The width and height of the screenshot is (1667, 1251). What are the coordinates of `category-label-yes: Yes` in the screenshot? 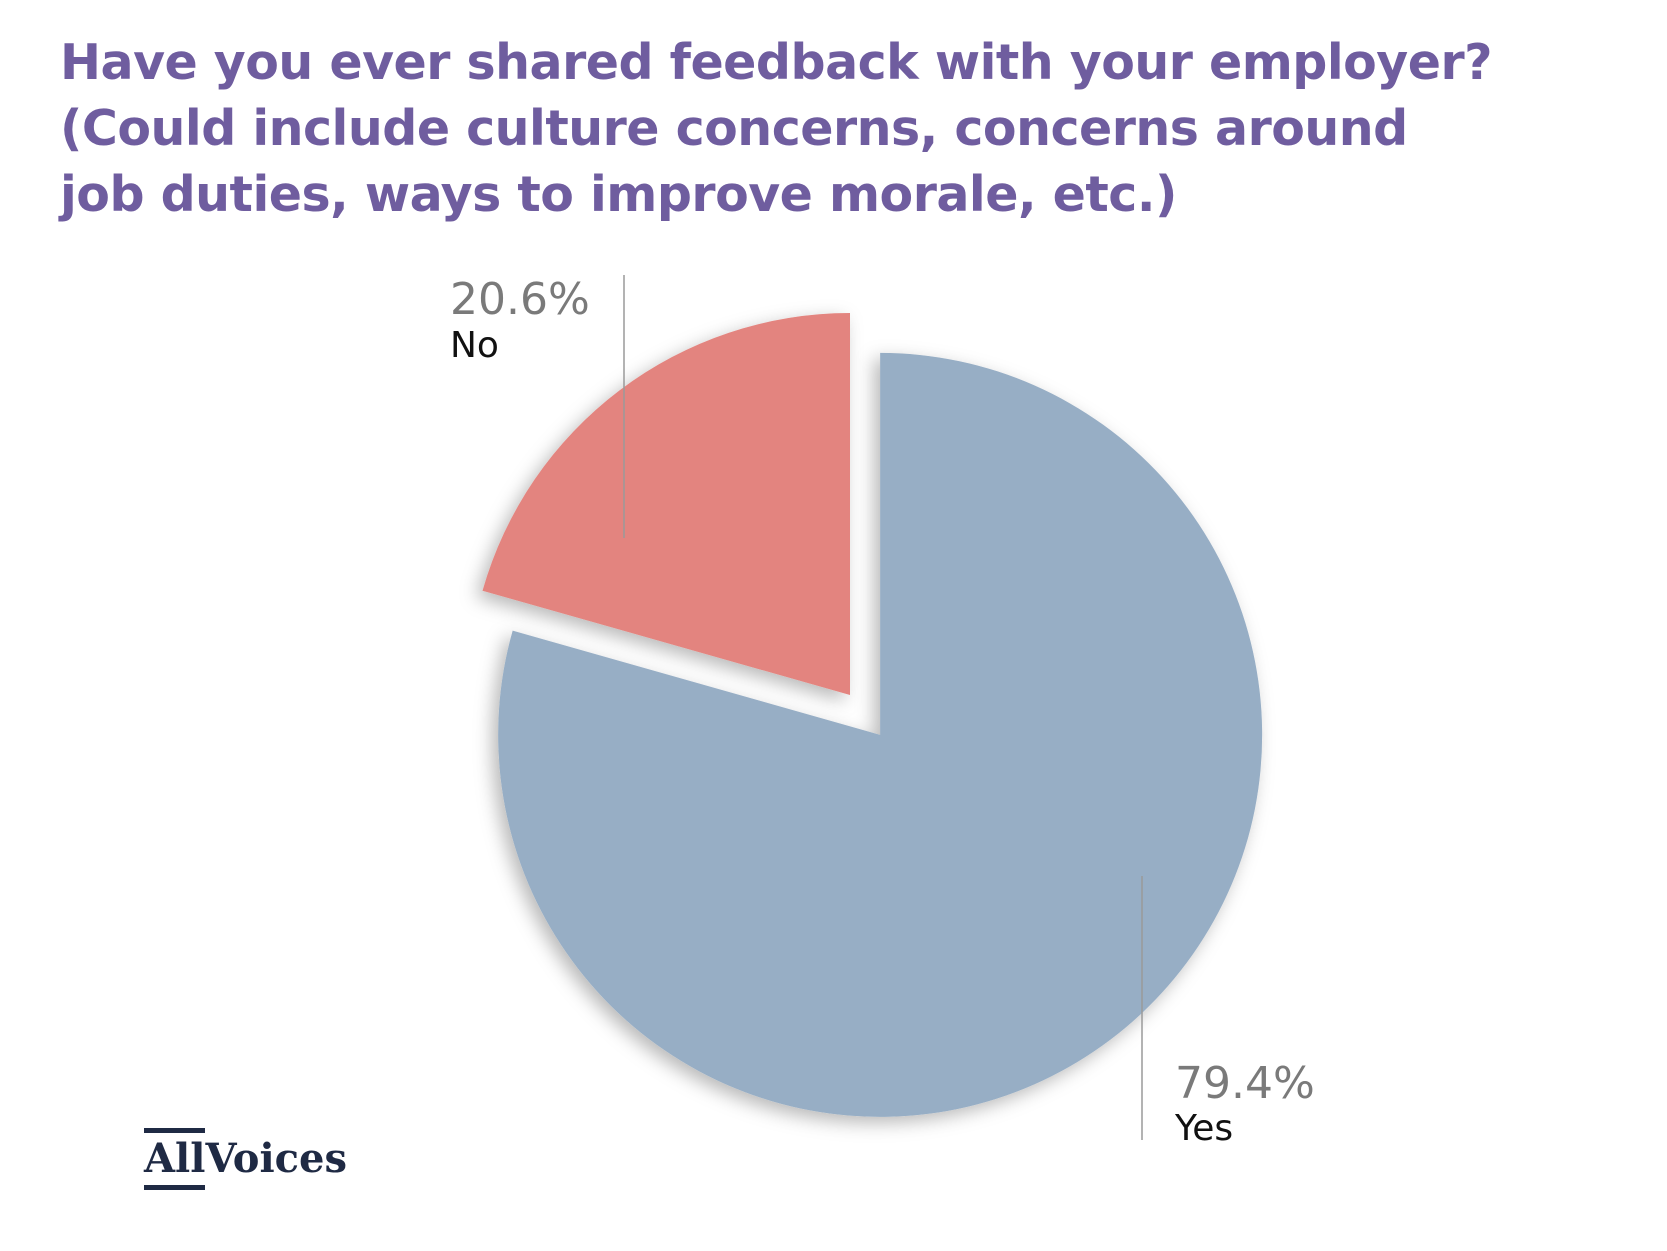 It's located at (1203, 1128).